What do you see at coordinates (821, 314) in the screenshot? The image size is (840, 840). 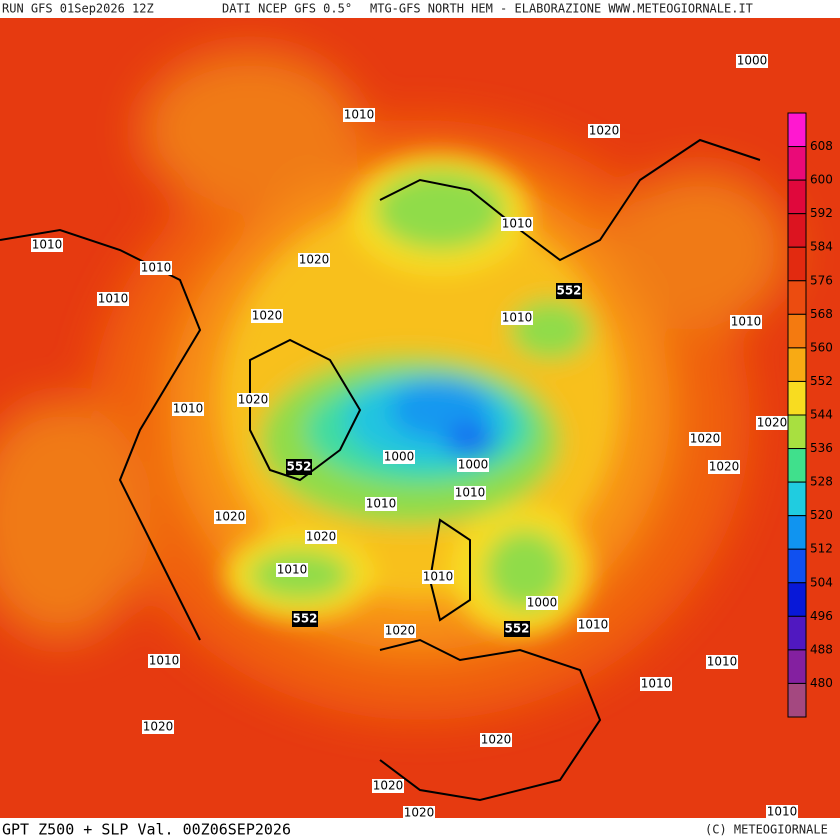 I see `scale-label: 568` at bounding box center [821, 314].